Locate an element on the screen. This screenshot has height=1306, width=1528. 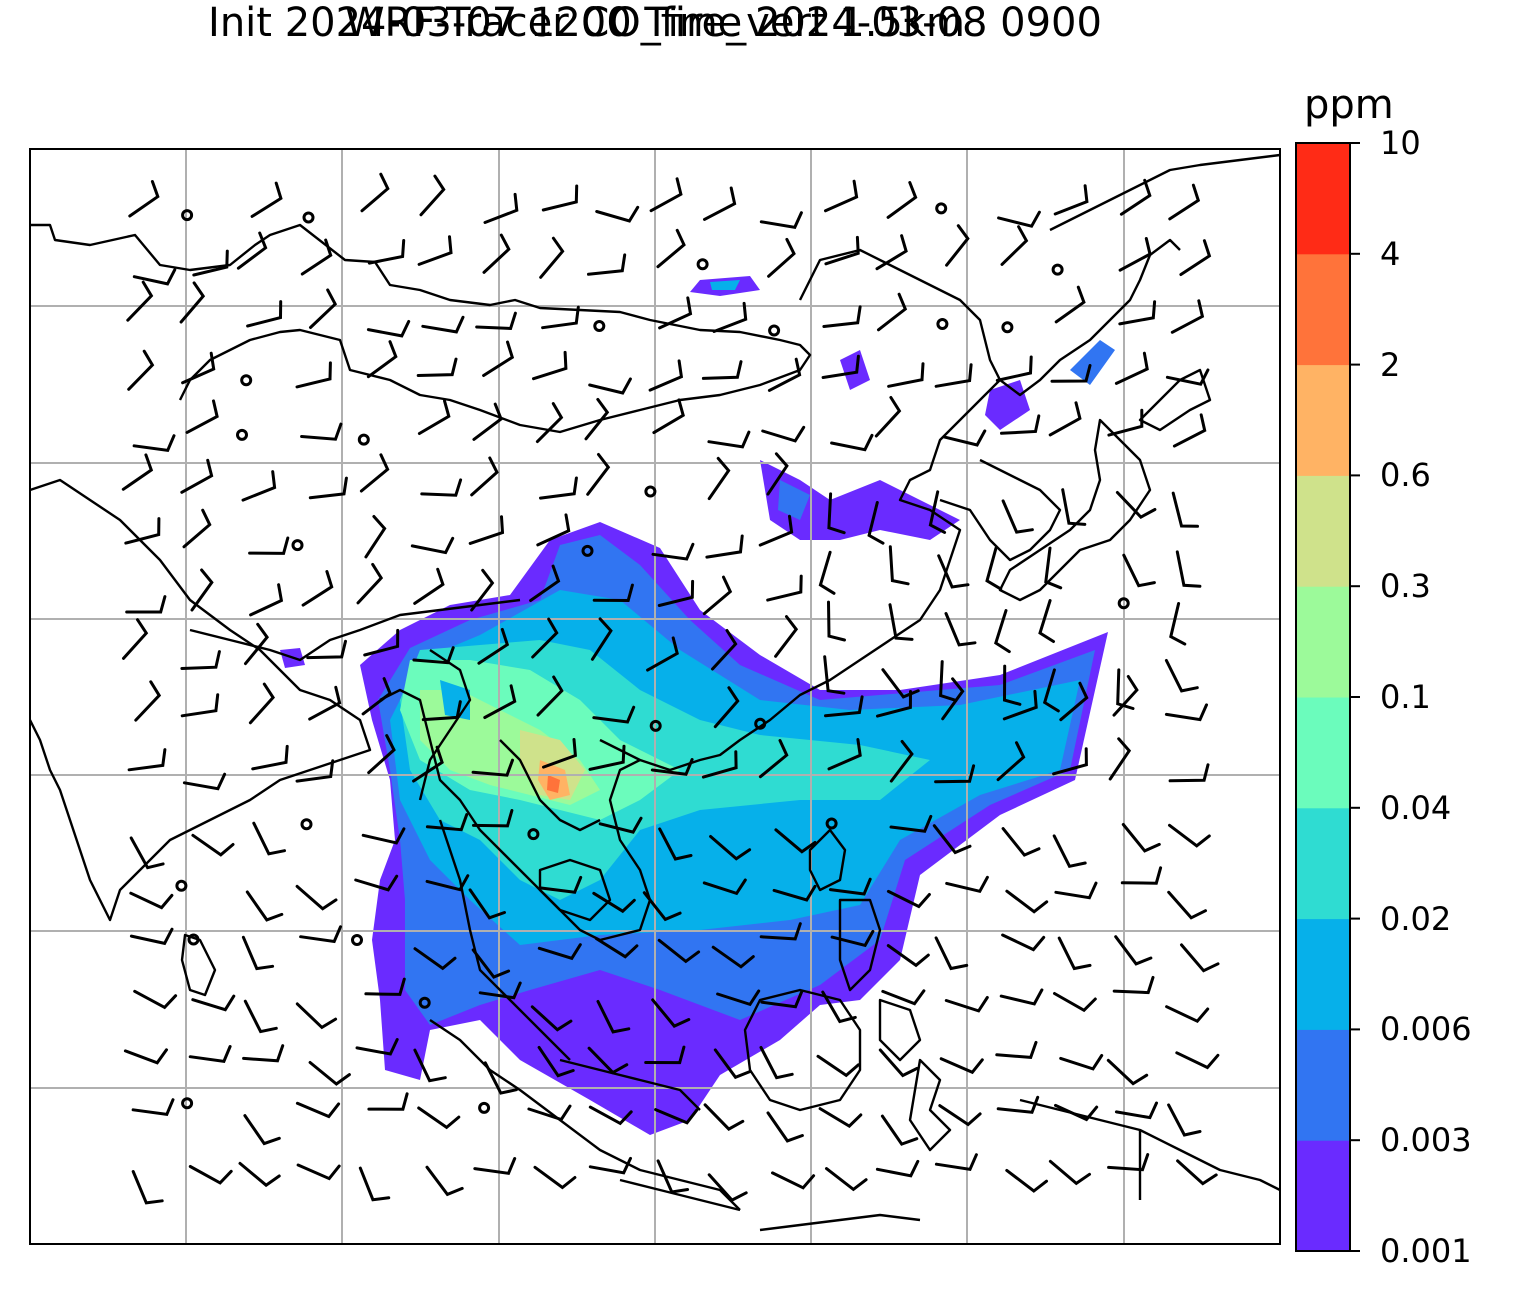
title-line-1: WRF-Tracer CO_fire_vert 1.5km is located at coordinates (655, 23).